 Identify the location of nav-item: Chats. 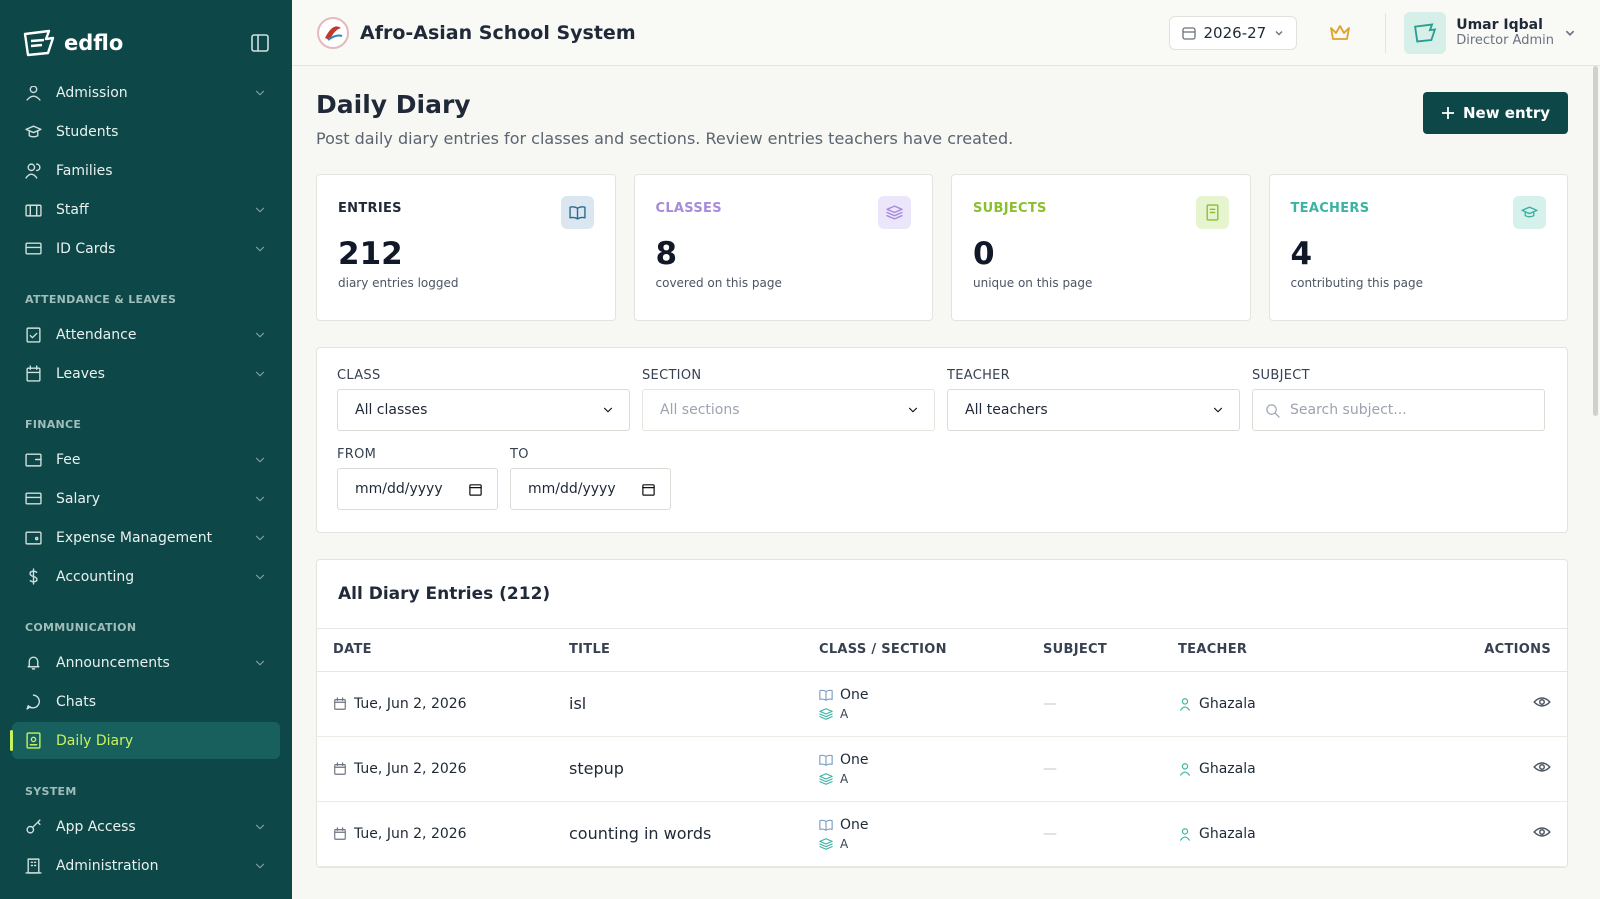
(146, 701).